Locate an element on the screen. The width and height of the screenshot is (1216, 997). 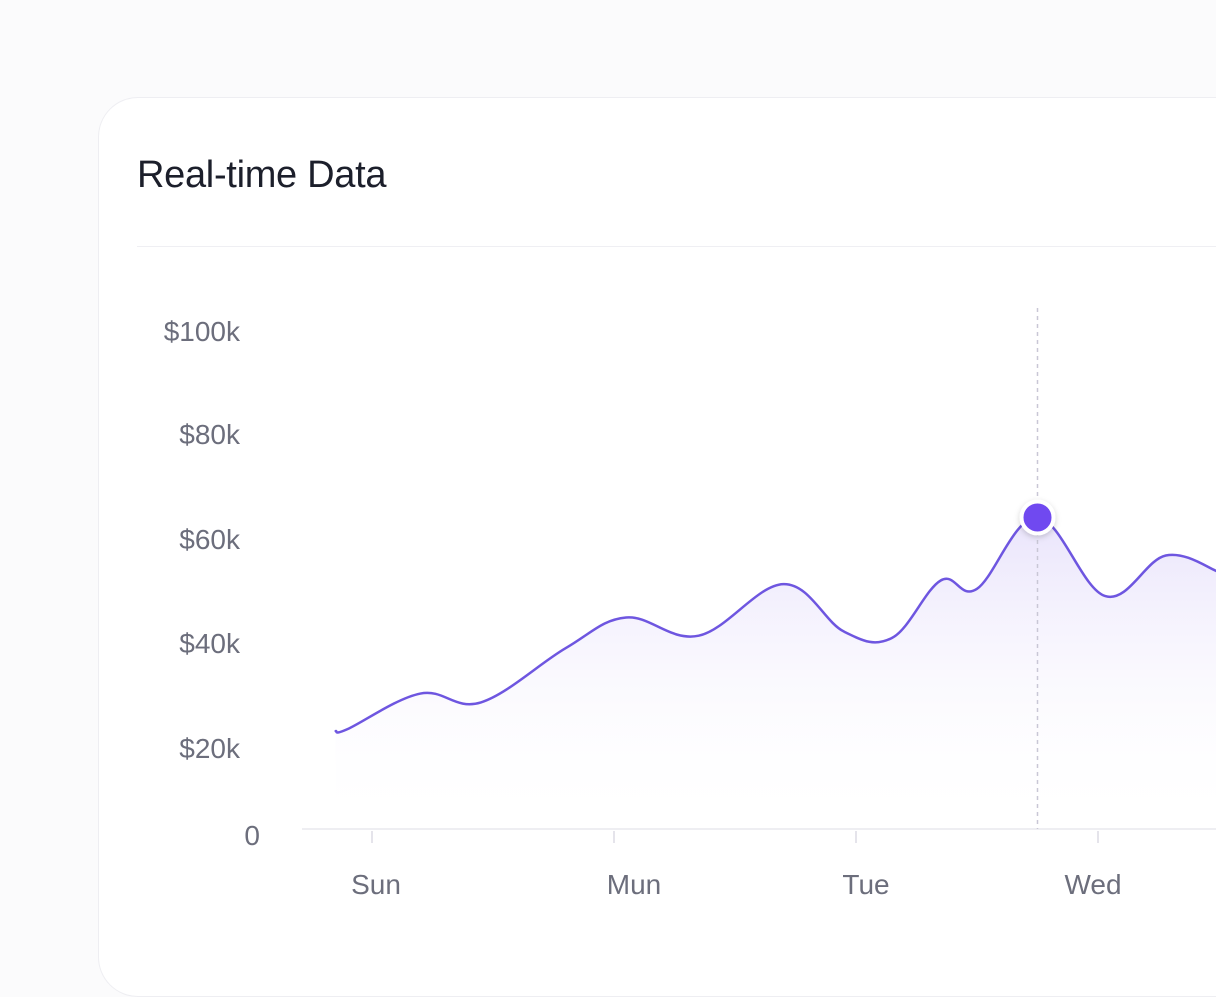
header-divider is located at coordinates (676, 246).